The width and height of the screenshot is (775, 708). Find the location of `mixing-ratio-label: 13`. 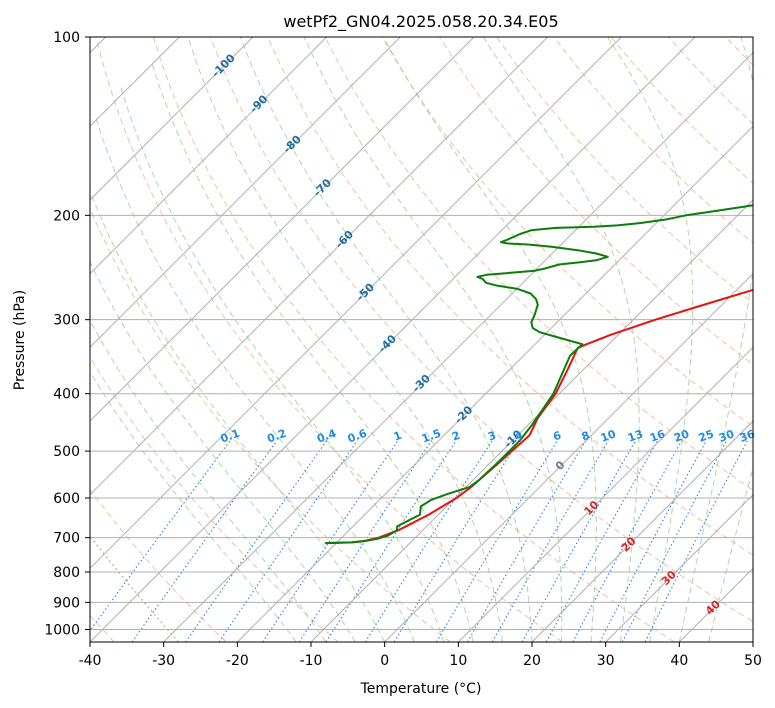

mixing-ratio-label: 13 is located at coordinates (635, 435).